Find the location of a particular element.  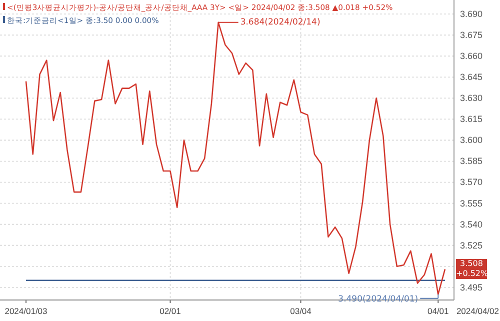

x-tick-label: 04/01 is located at coordinates (438, 311).